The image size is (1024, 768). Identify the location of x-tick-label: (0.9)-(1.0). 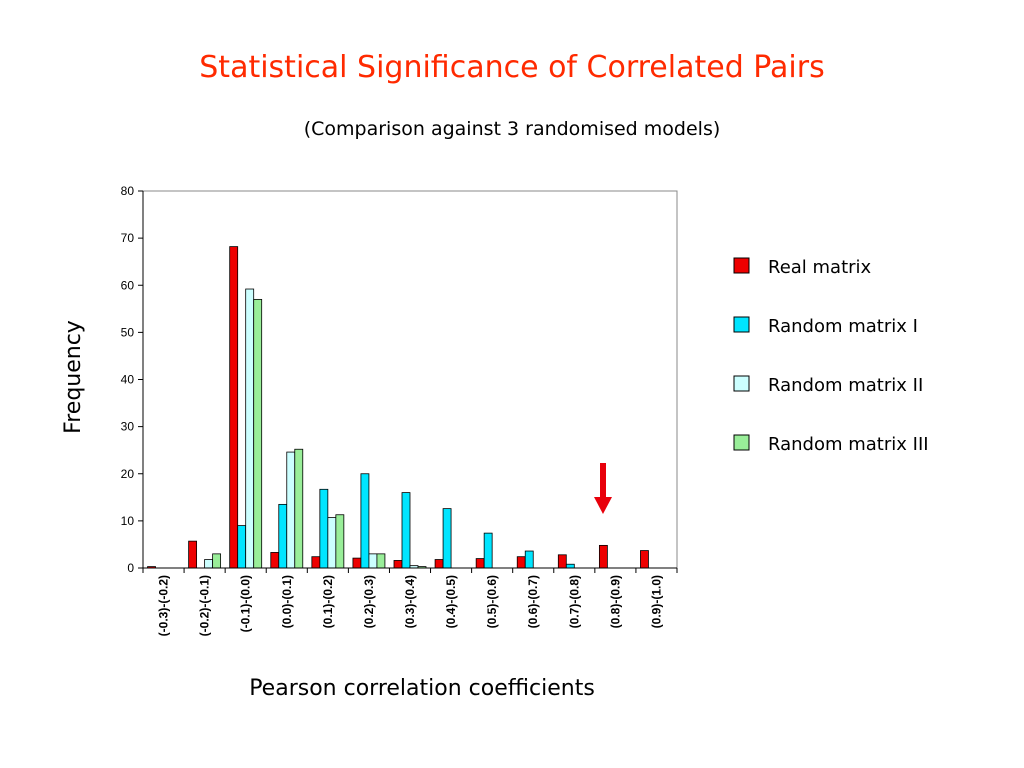
(656, 601).